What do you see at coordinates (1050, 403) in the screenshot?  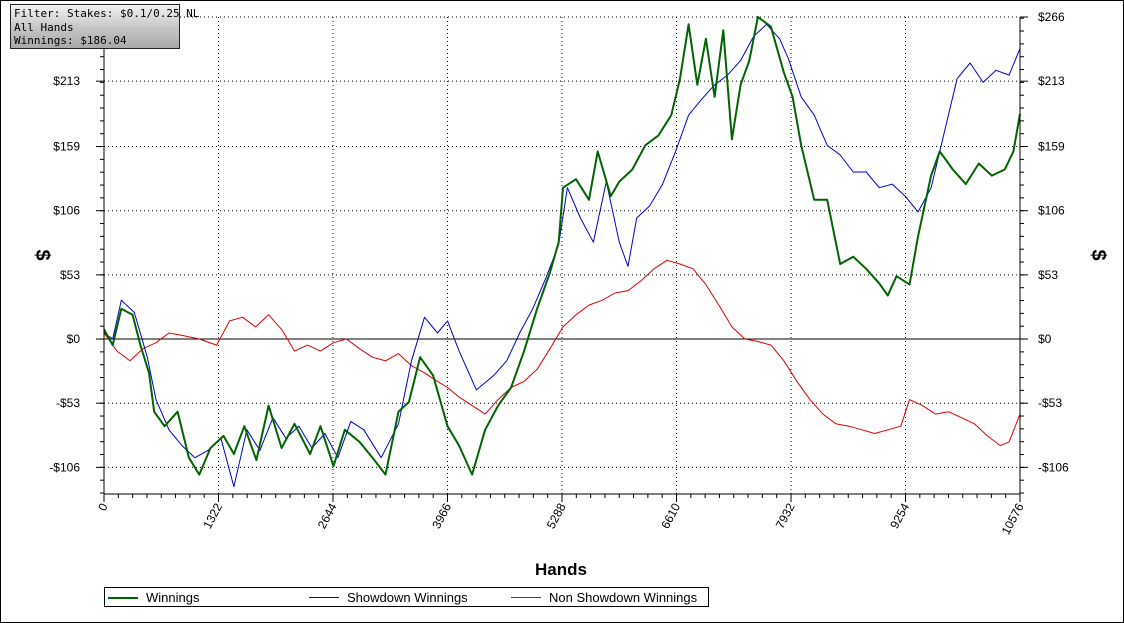 I see `y-tick-label-right: -$53` at bounding box center [1050, 403].